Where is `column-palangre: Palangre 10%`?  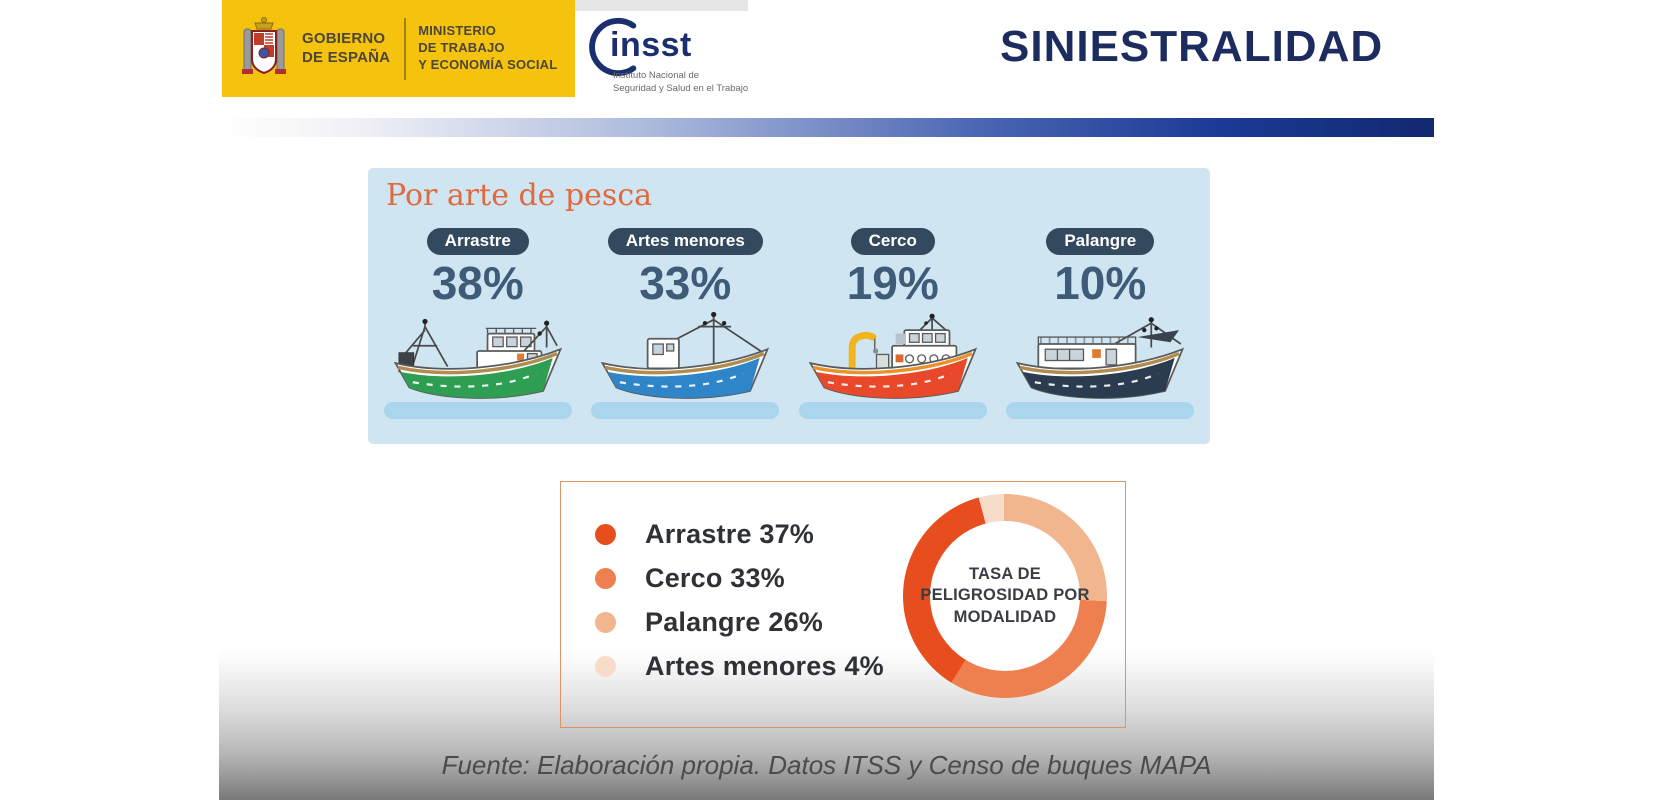 column-palangre: Palangre 10% is located at coordinates (1101, 323).